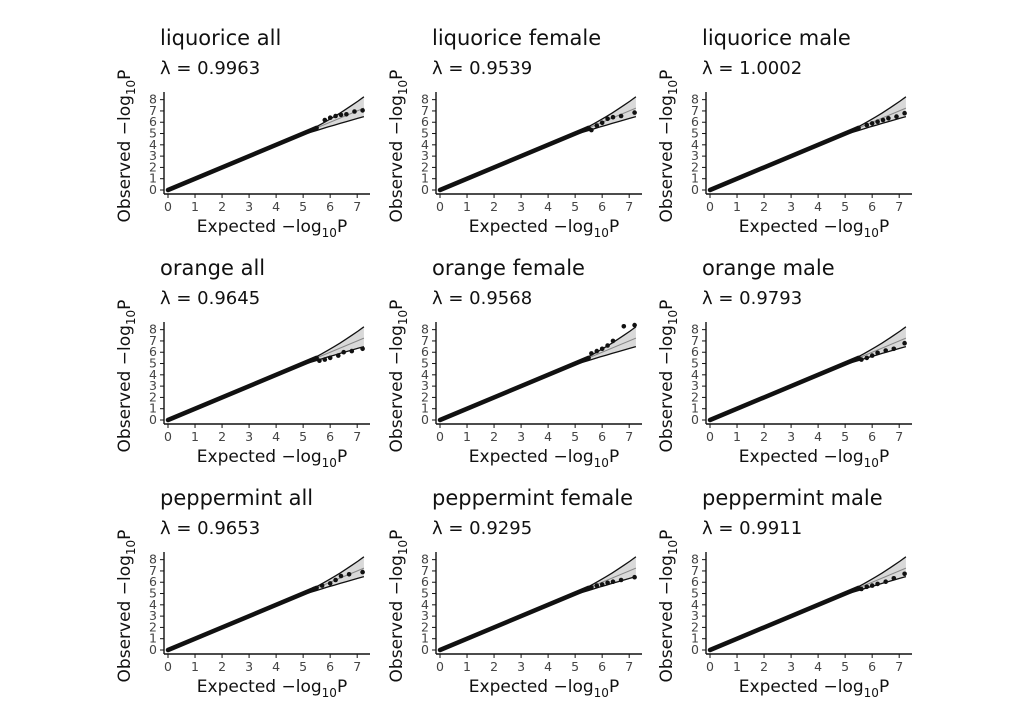  I want to click on x-tick-label: 3, so click(249, 436).